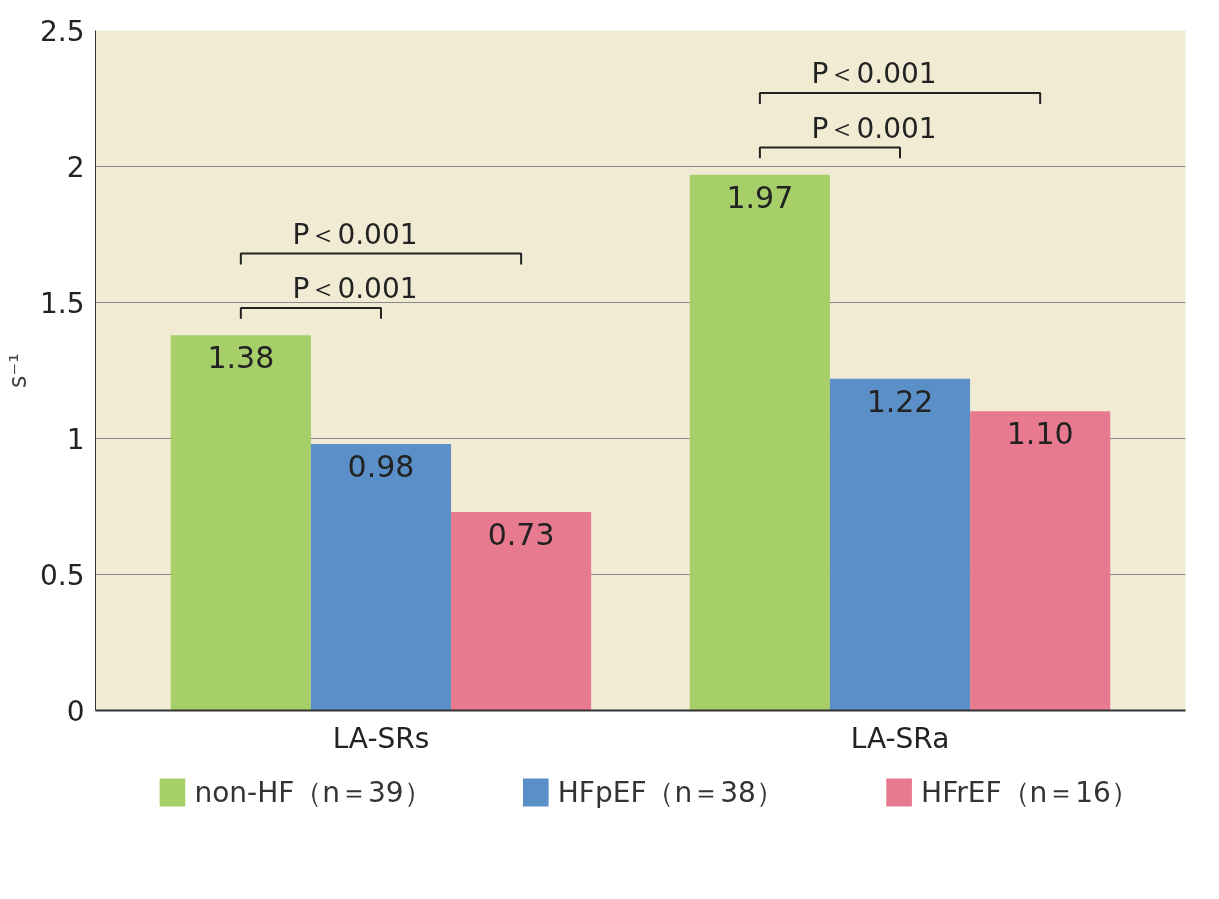  What do you see at coordinates (1040, 434) in the screenshot?
I see `text: 1.10` at bounding box center [1040, 434].